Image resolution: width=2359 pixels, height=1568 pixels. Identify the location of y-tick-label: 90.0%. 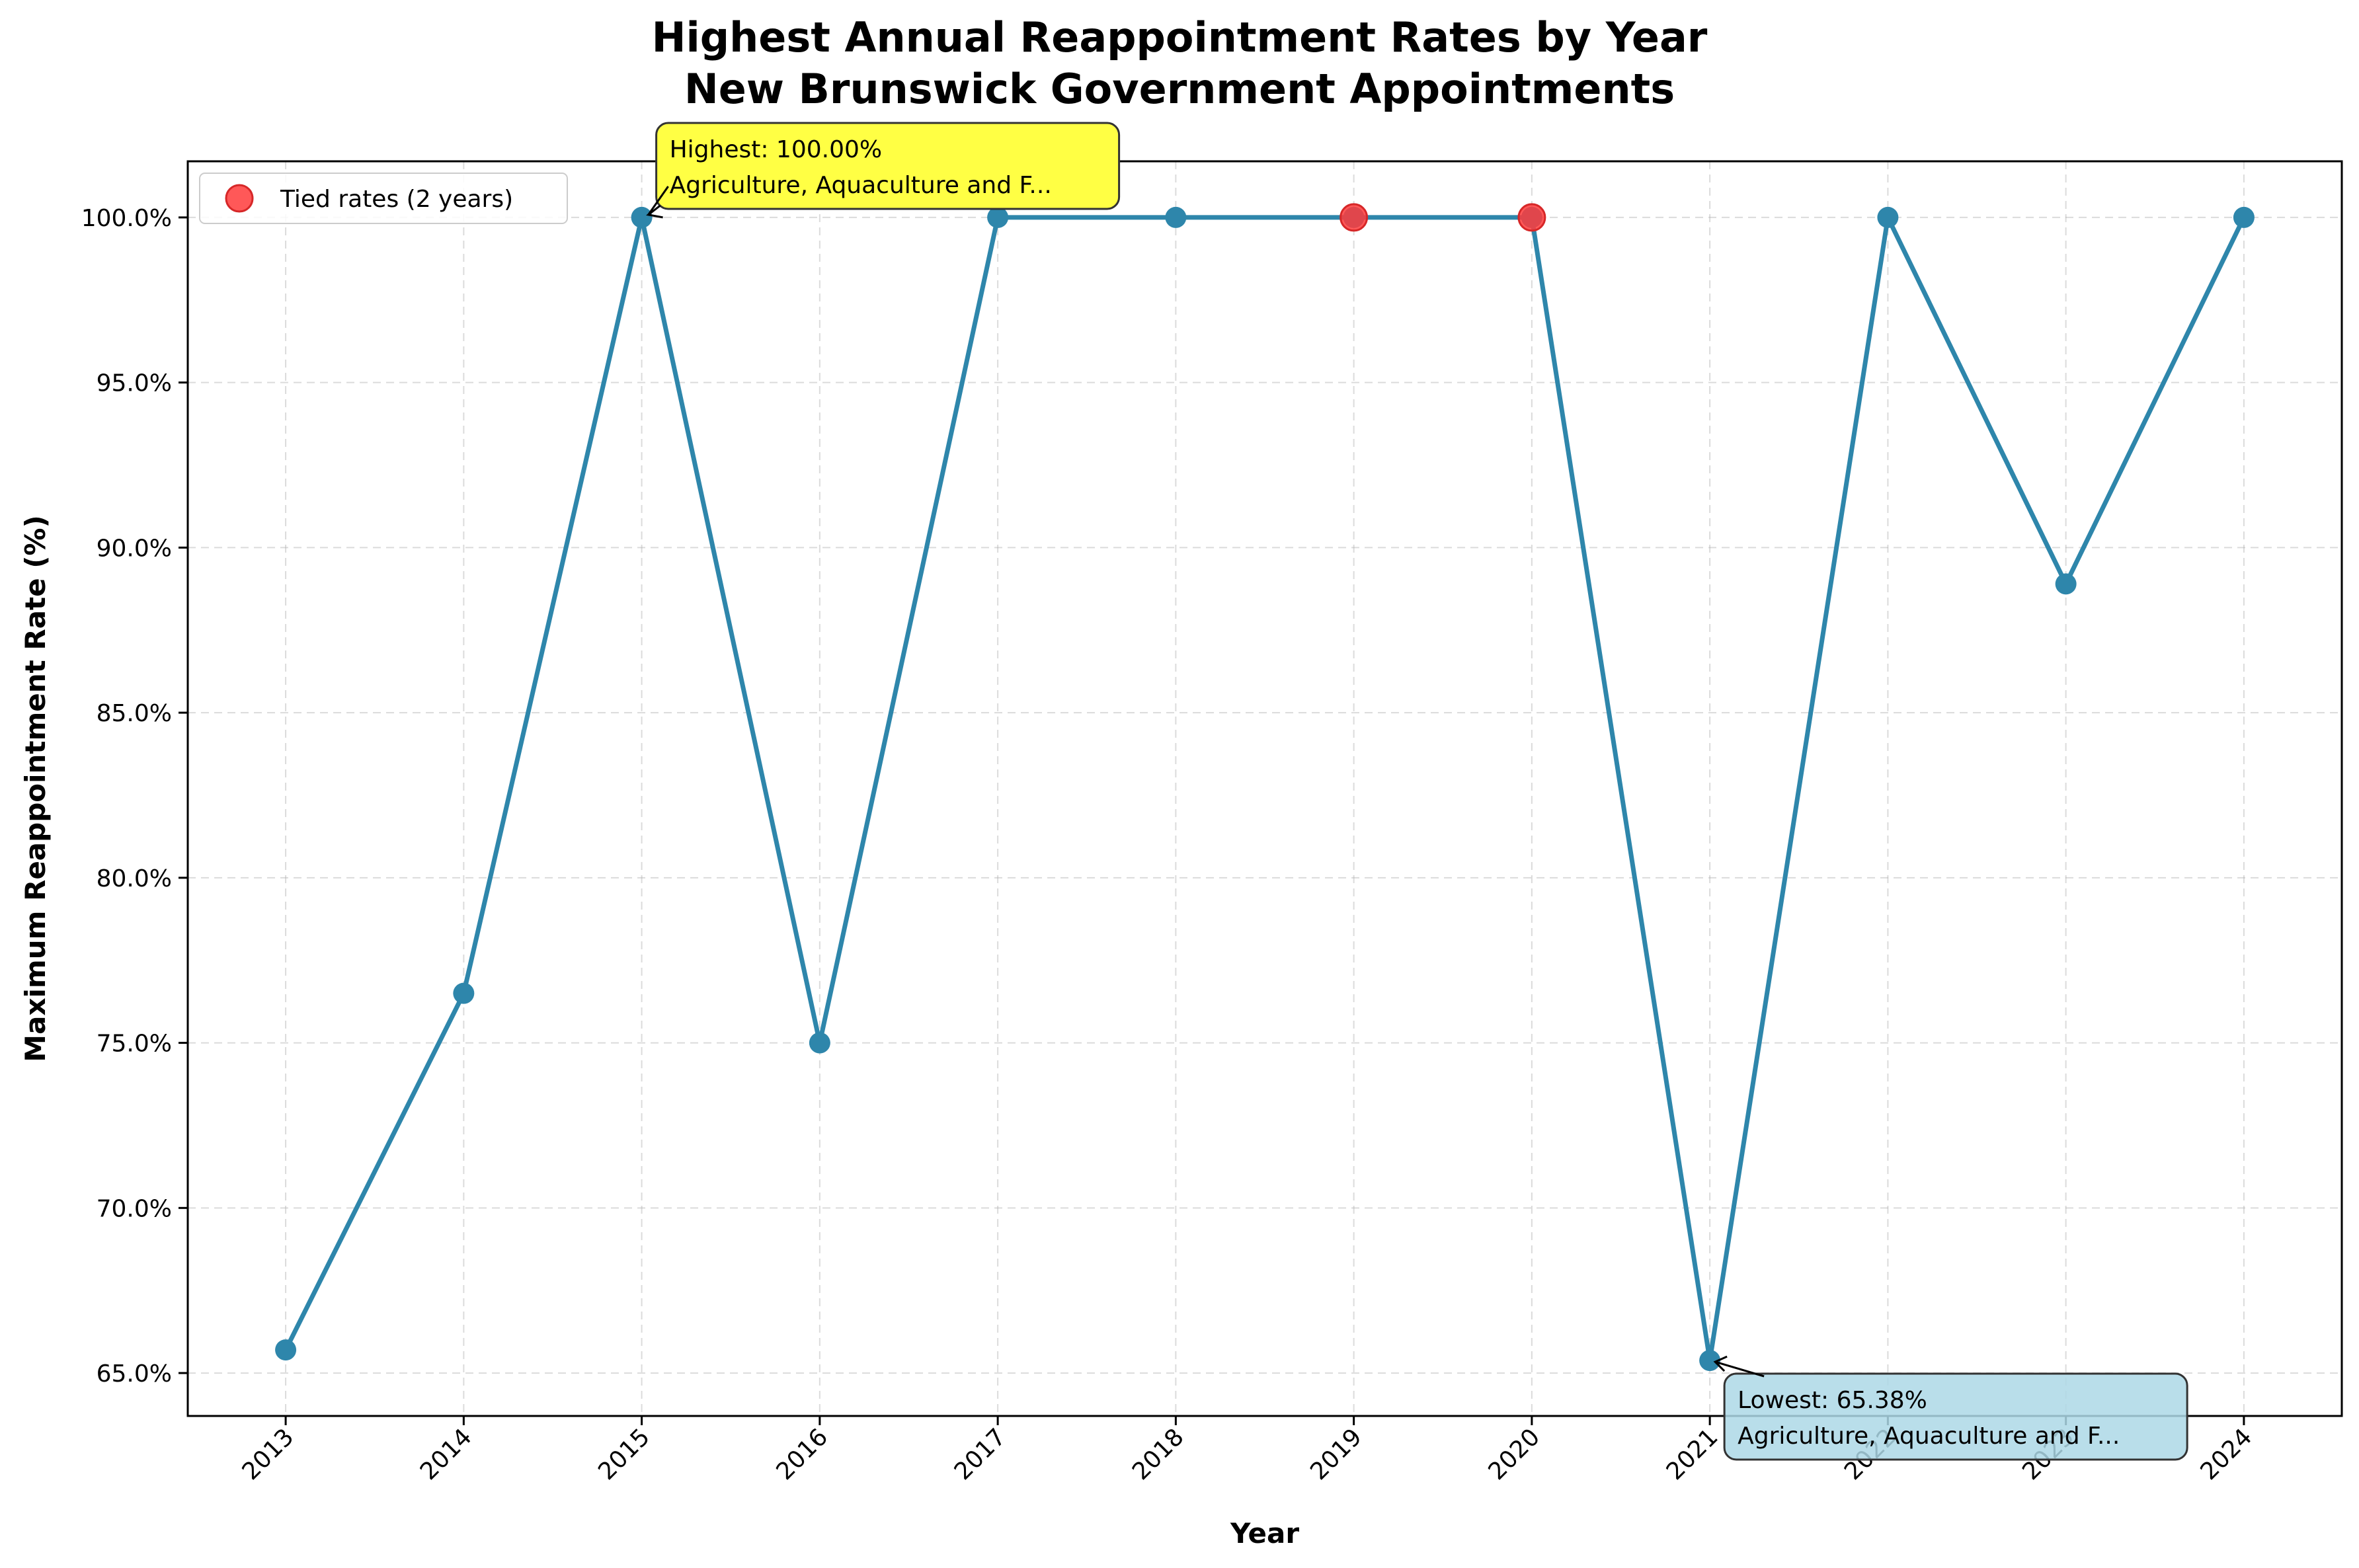
(134, 548).